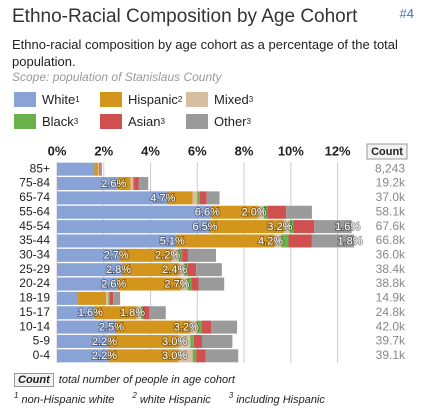 The height and width of the screenshot is (413, 426). What do you see at coordinates (150, 150) in the screenshot?
I see `x-tick-label: 4%` at bounding box center [150, 150].